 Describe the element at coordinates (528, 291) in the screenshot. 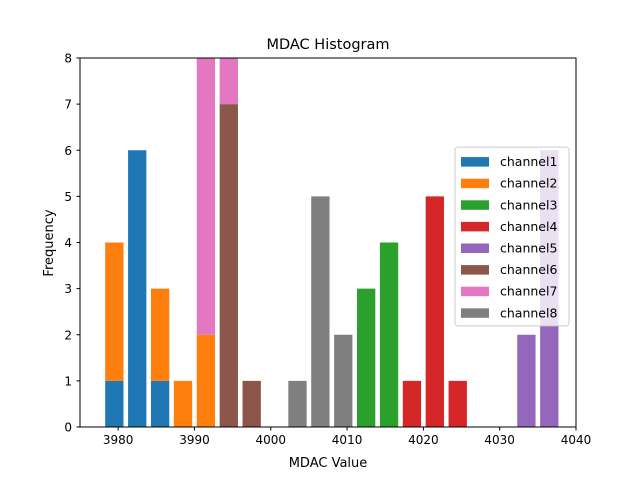

I see `legend-label-channel7: channel7` at that location.